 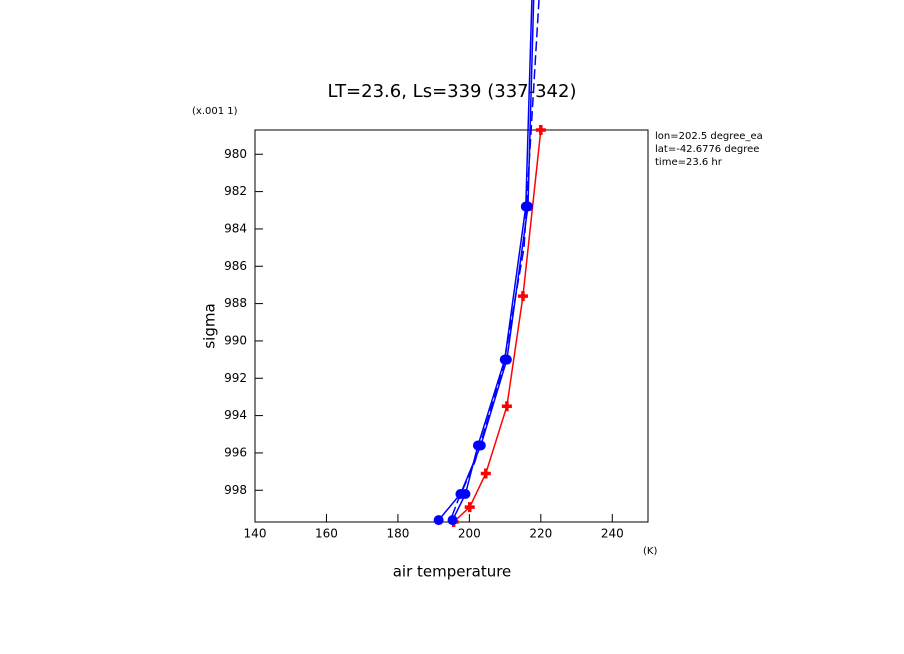 What do you see at coordinates (210, 325) in the screenshot?
I see `y-axis-label: sigma` at bounding box center [210, 325].